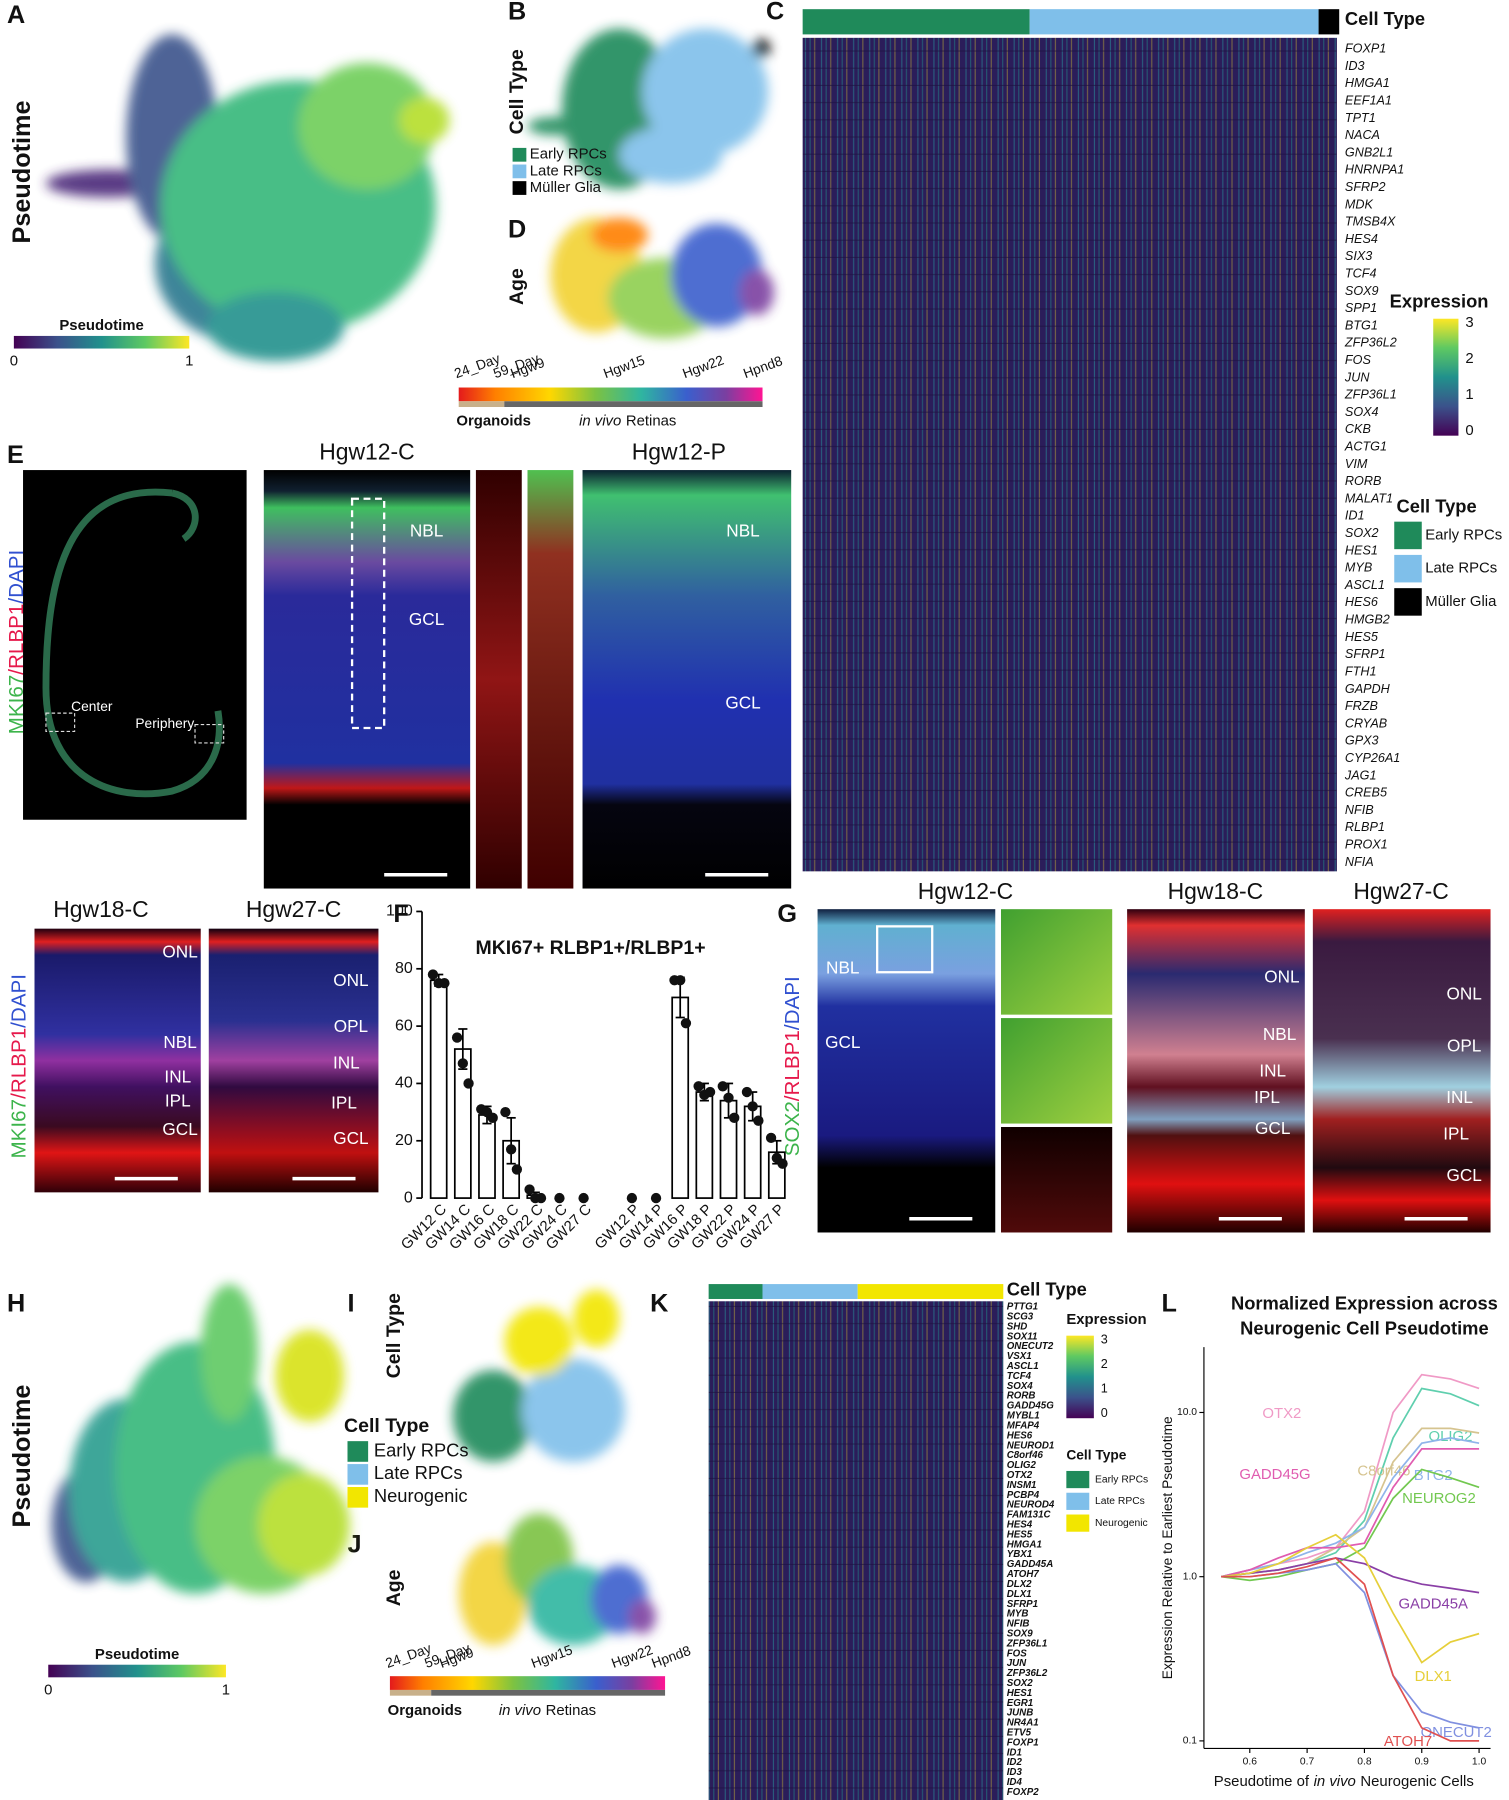 The height and width of the screenshot is (1800, 1509). I want to click on gene-label: VIM, so click(1356, 464).